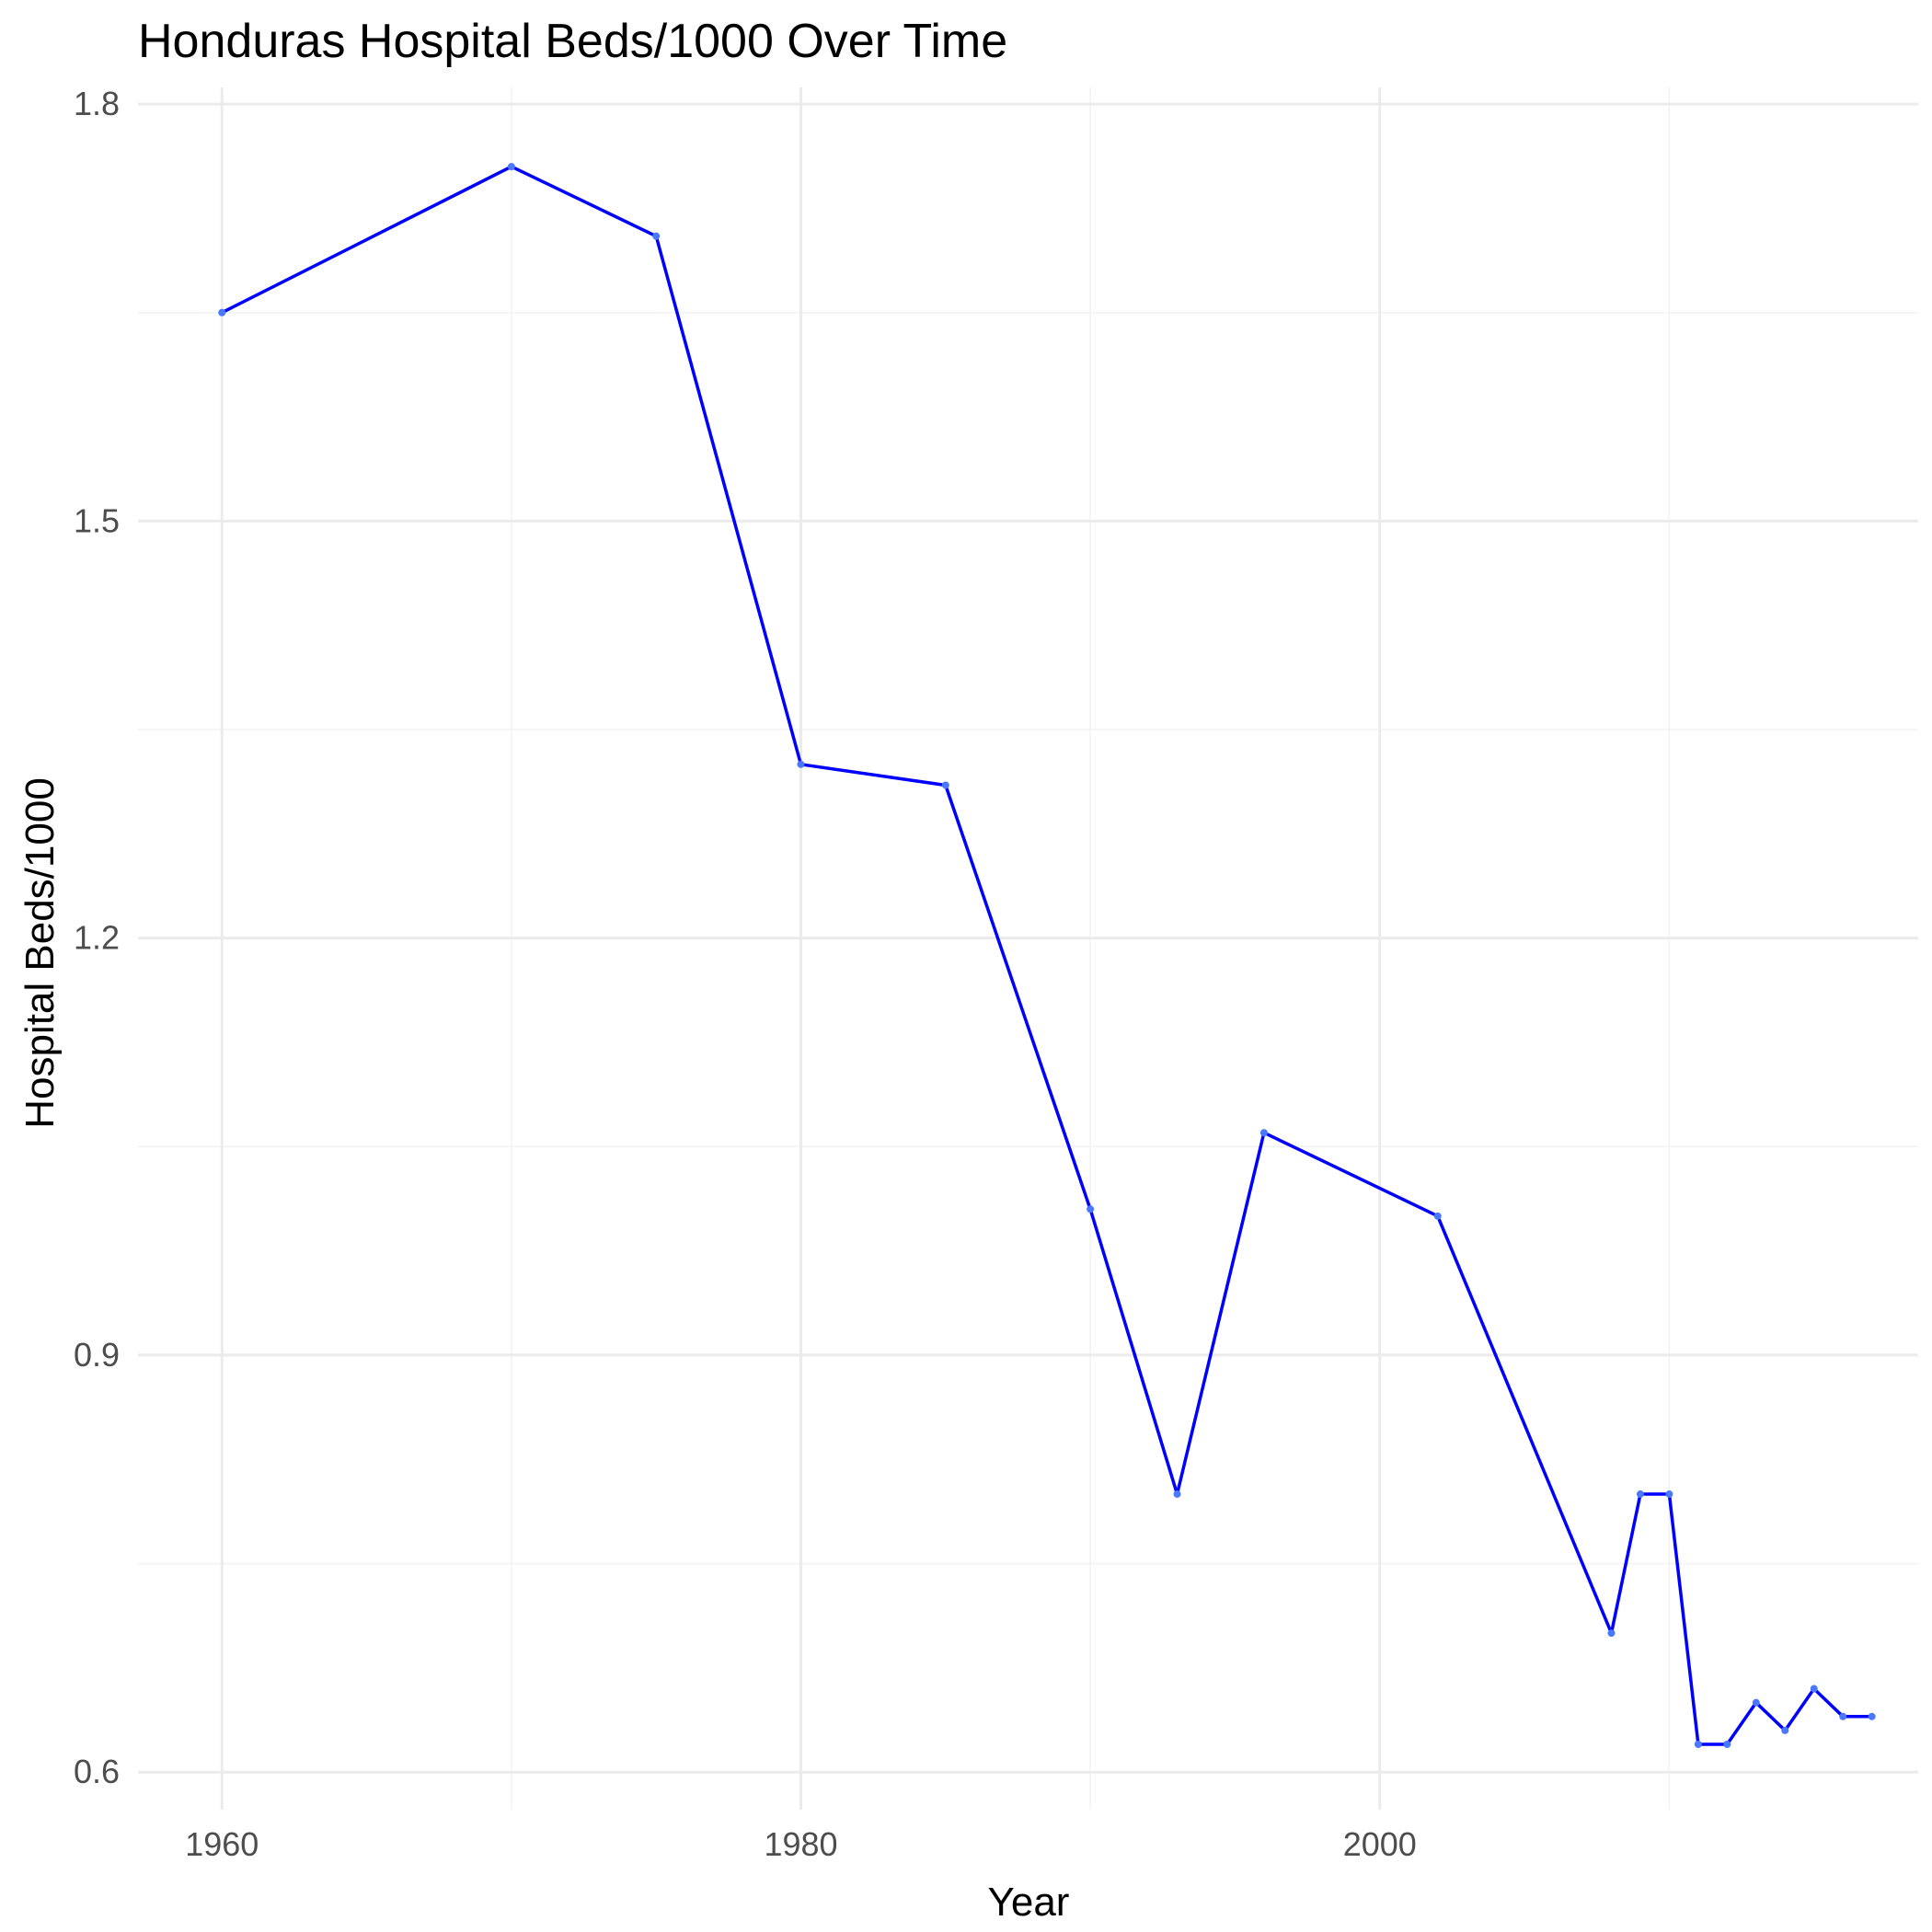 The width and height of the screenshot is (1932, 1932). What do you see at coordinates (97, 520) in the screenshot?
I see `y-tick-label: 1.5` at bounding box center [97, 520].